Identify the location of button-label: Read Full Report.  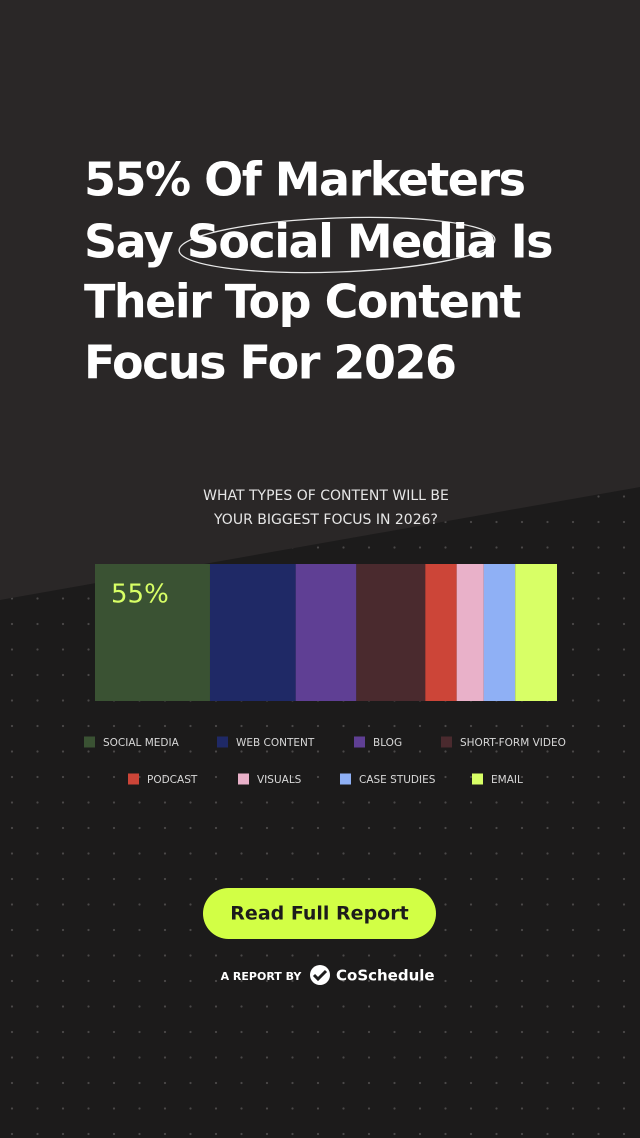
(319, 914).